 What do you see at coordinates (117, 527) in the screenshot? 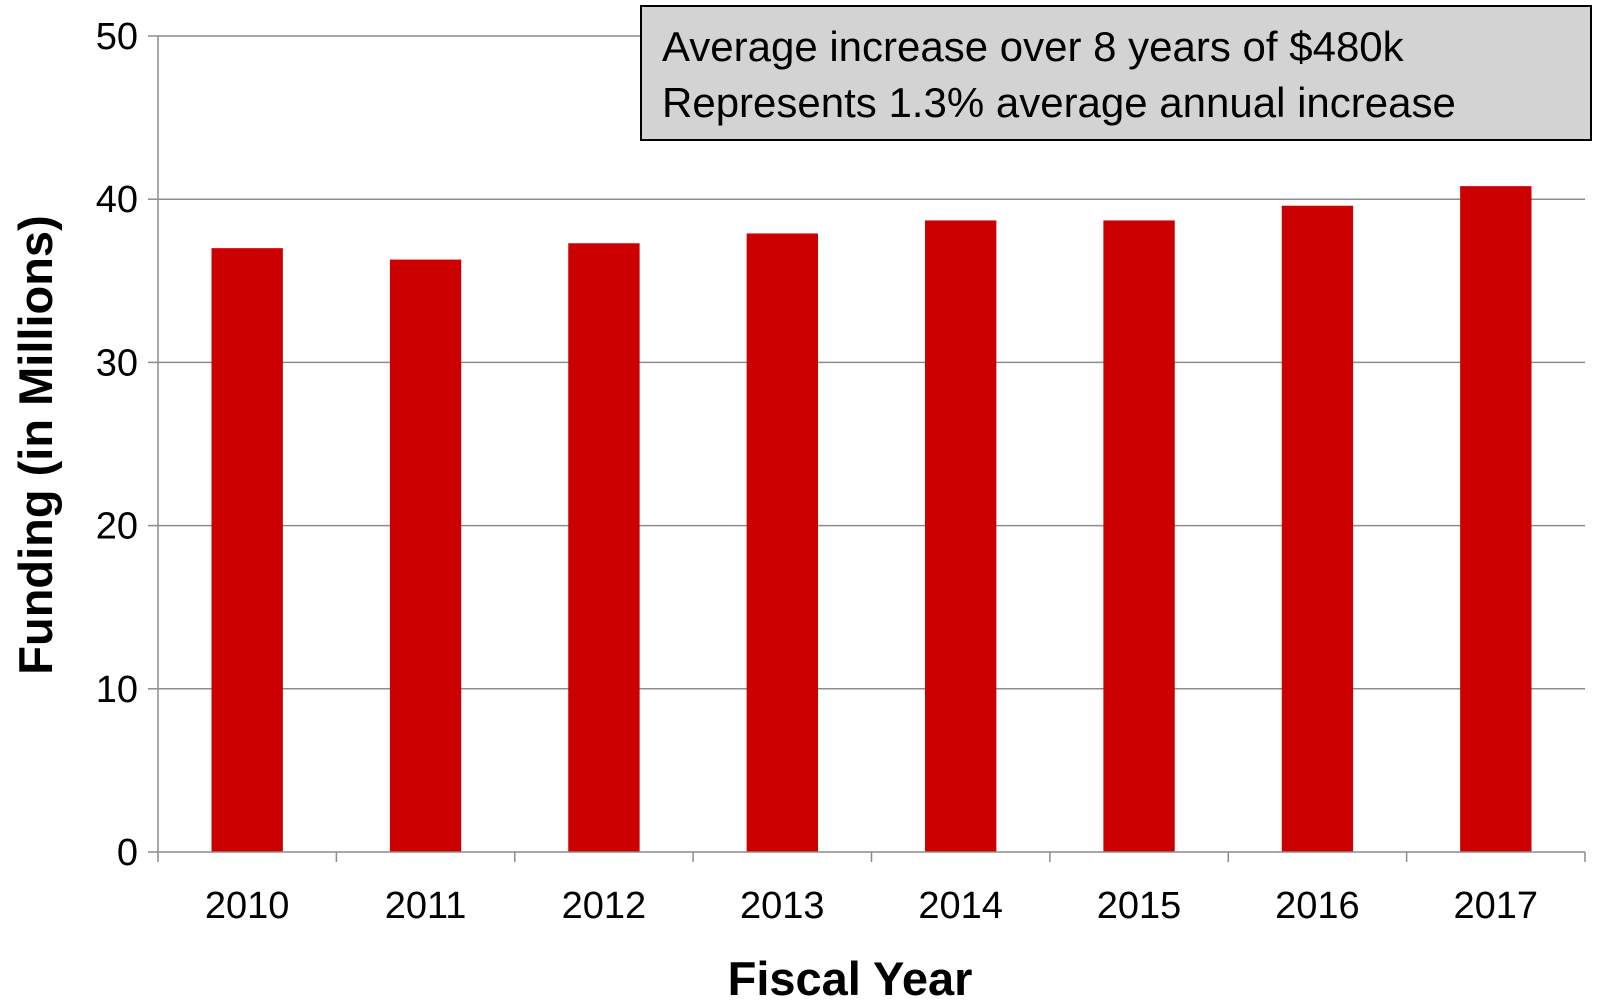
I see `y-tick-label: 20` at bounding box center [117, 527].